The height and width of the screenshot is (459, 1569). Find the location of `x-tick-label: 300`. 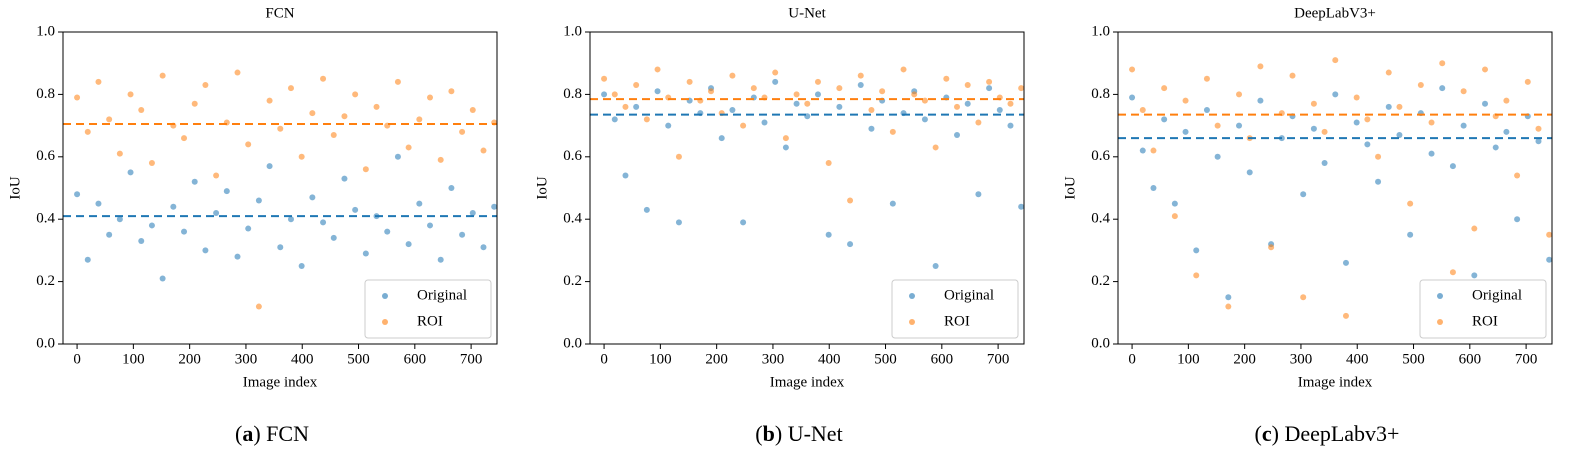

x-tick-label: 300 is located at coordinates (1301, 359).